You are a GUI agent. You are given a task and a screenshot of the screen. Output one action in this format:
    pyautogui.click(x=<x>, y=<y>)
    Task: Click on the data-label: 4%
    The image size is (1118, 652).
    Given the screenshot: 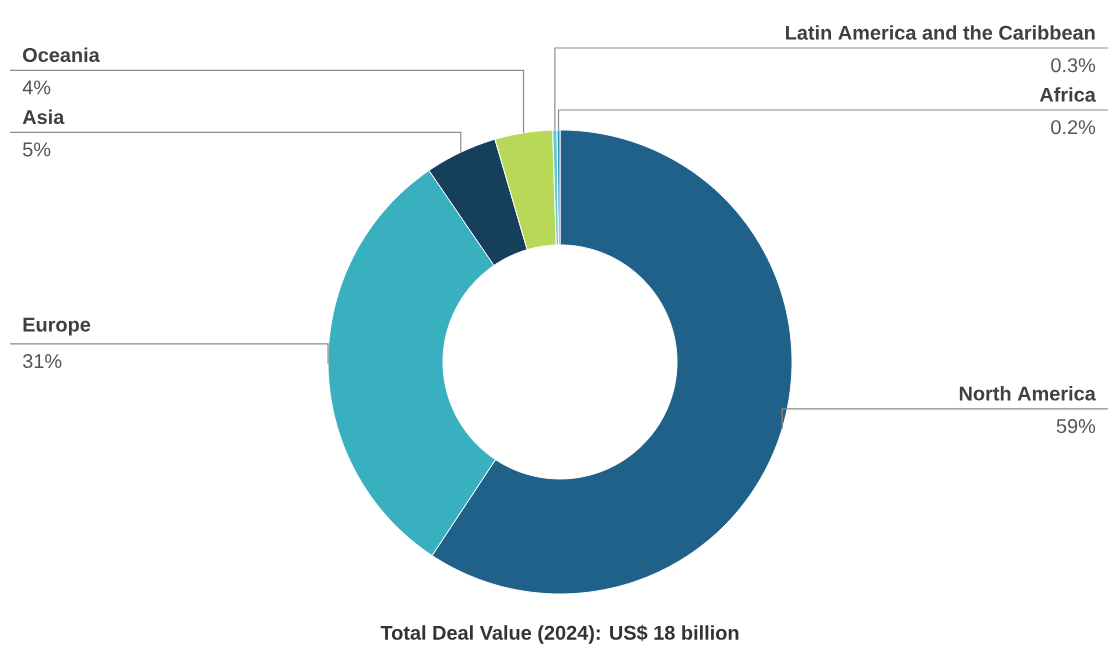 What is the action you would take?
    pyautogui.click(x=36, y=87)
    